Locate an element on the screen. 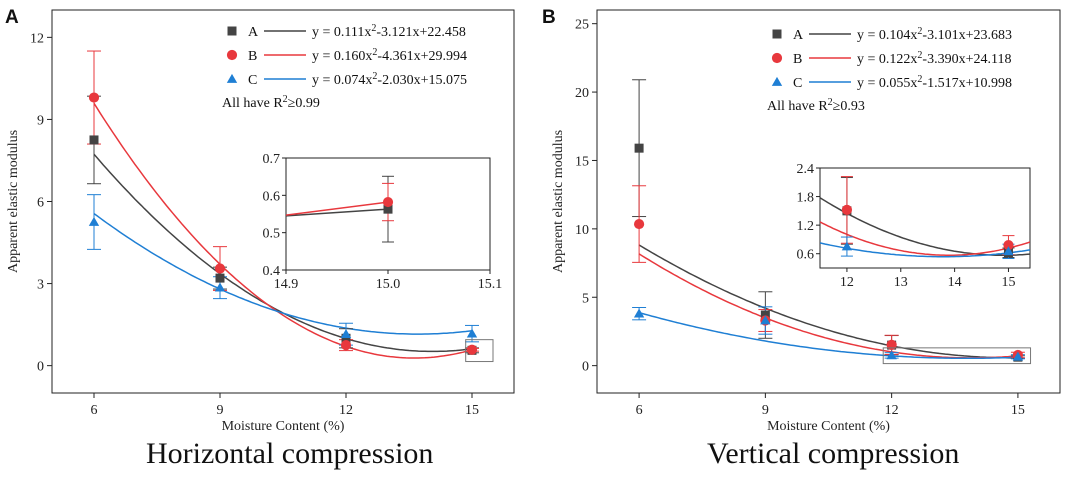 Image resolution: width=1065 pixels, height=479 pixels. inset-x-tick-label: 13 is located at coordinates (901, 282).